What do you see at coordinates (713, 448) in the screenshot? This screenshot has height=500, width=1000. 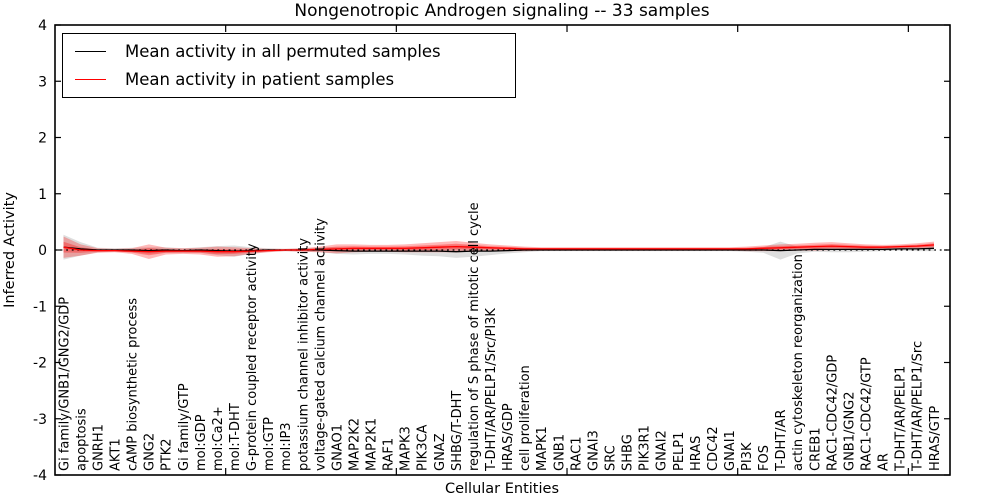 I see `x-tick-label: CDC42` at bounding box center [713, 448].